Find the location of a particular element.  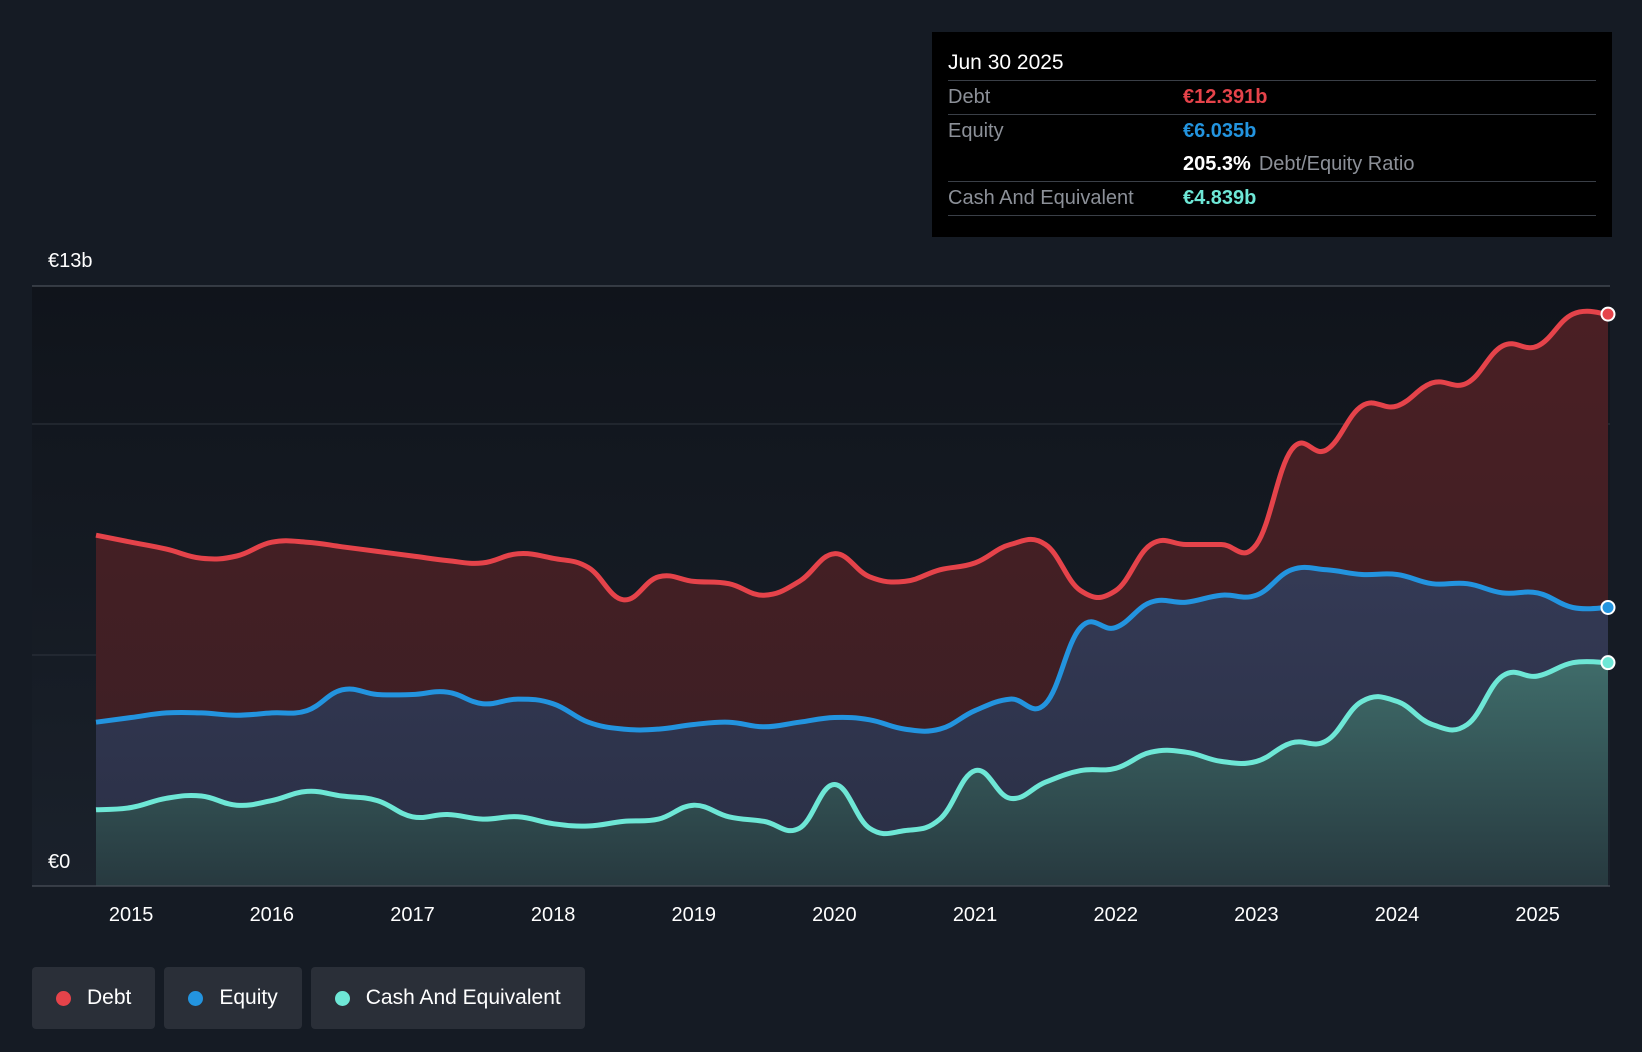

x-tick-label-2015: 2015 is located at coordinates (131, 915).